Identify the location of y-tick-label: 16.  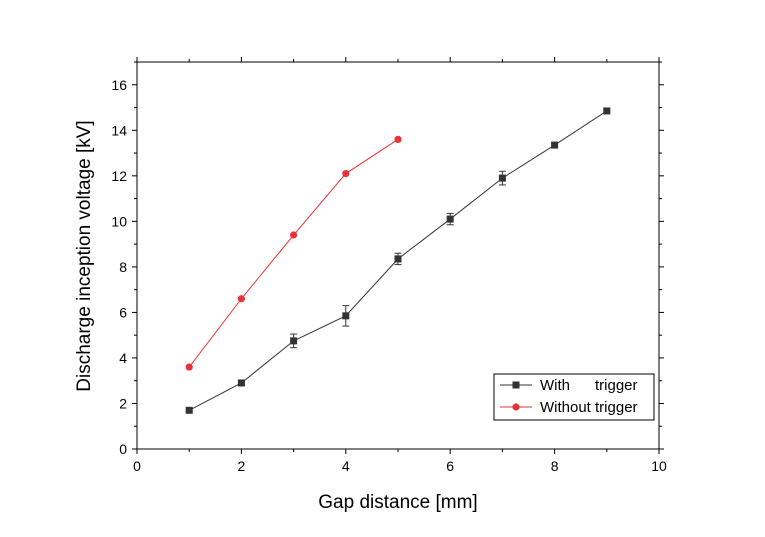
(119, 85).